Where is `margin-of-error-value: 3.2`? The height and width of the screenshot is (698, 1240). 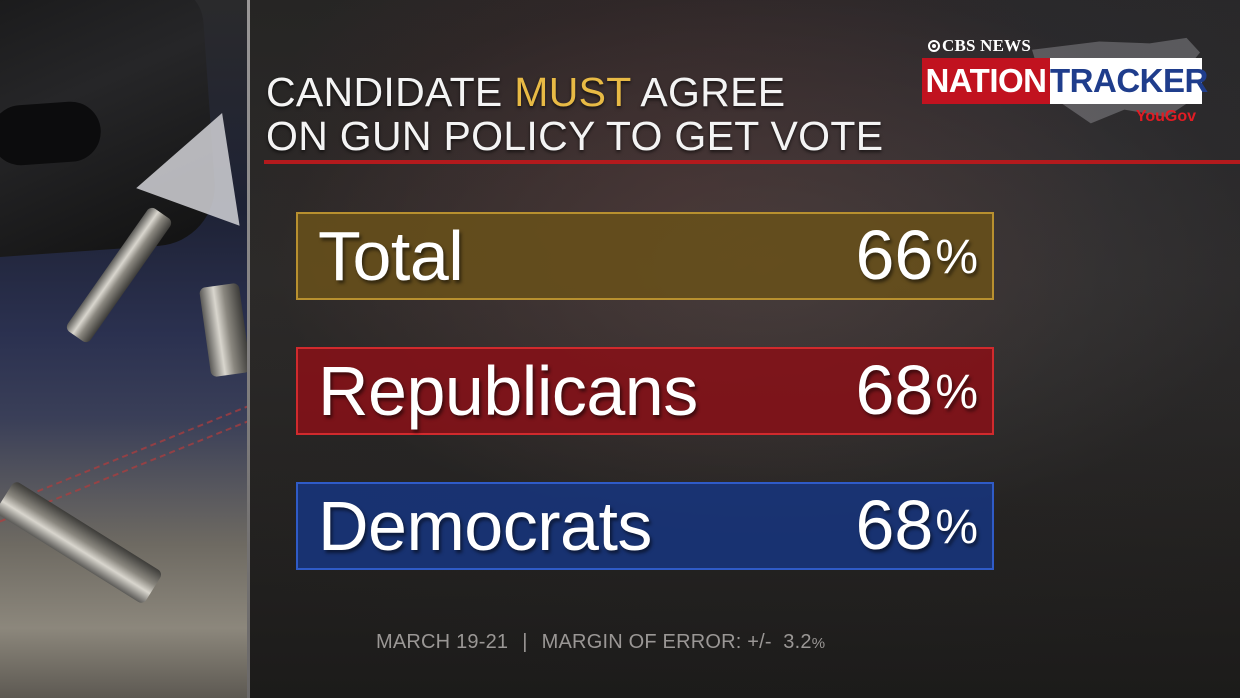 margin-of-error-value: 3.2 is located at coordinates (797, 642).